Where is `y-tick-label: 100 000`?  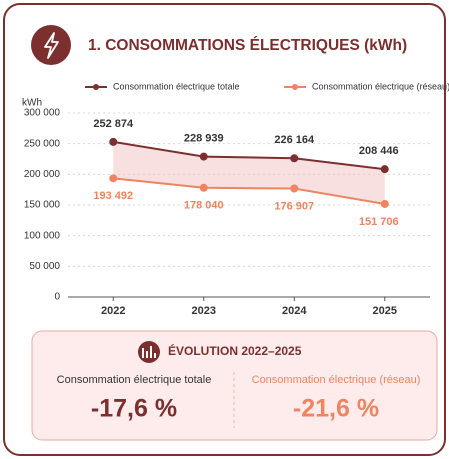 y-tick-label: 100 000 is located at coordinates (42, 235).